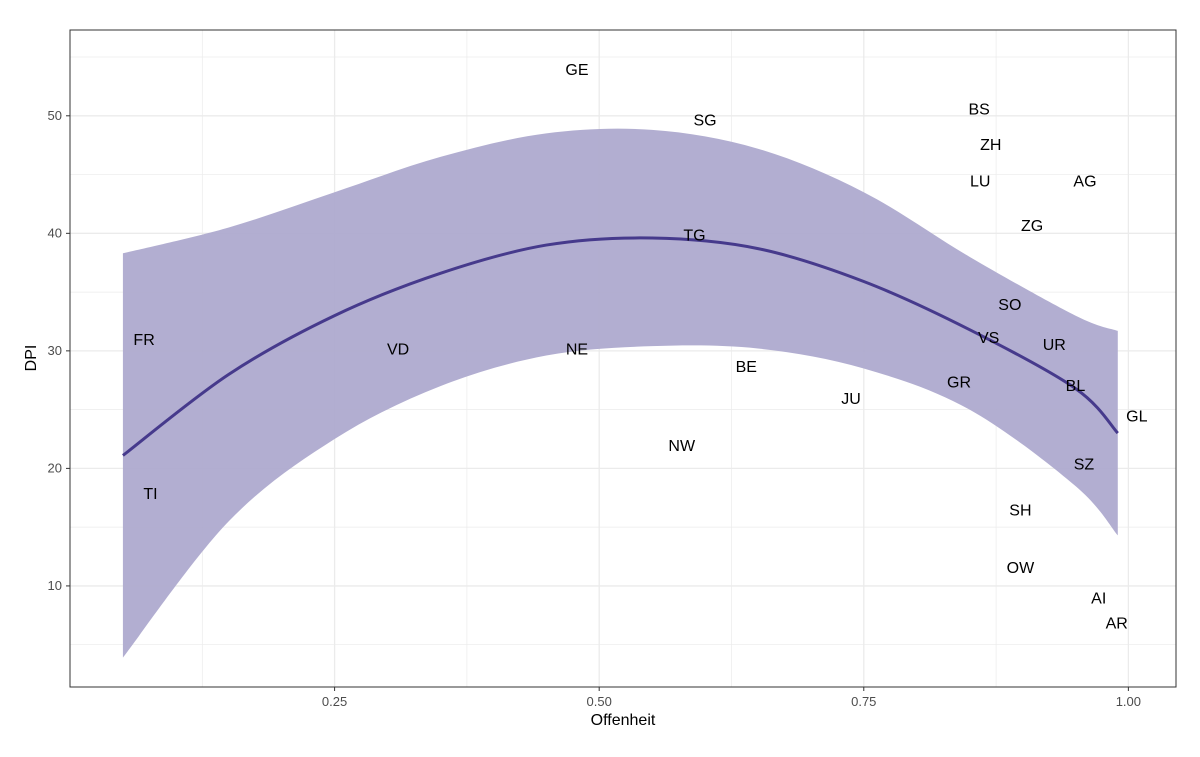 Image resolution: width=1200 pixels, height=757 pixels. Describe the element at coordinates (1032, 226) in the screenshot. I see `point-label-zg: ZG` at that location.